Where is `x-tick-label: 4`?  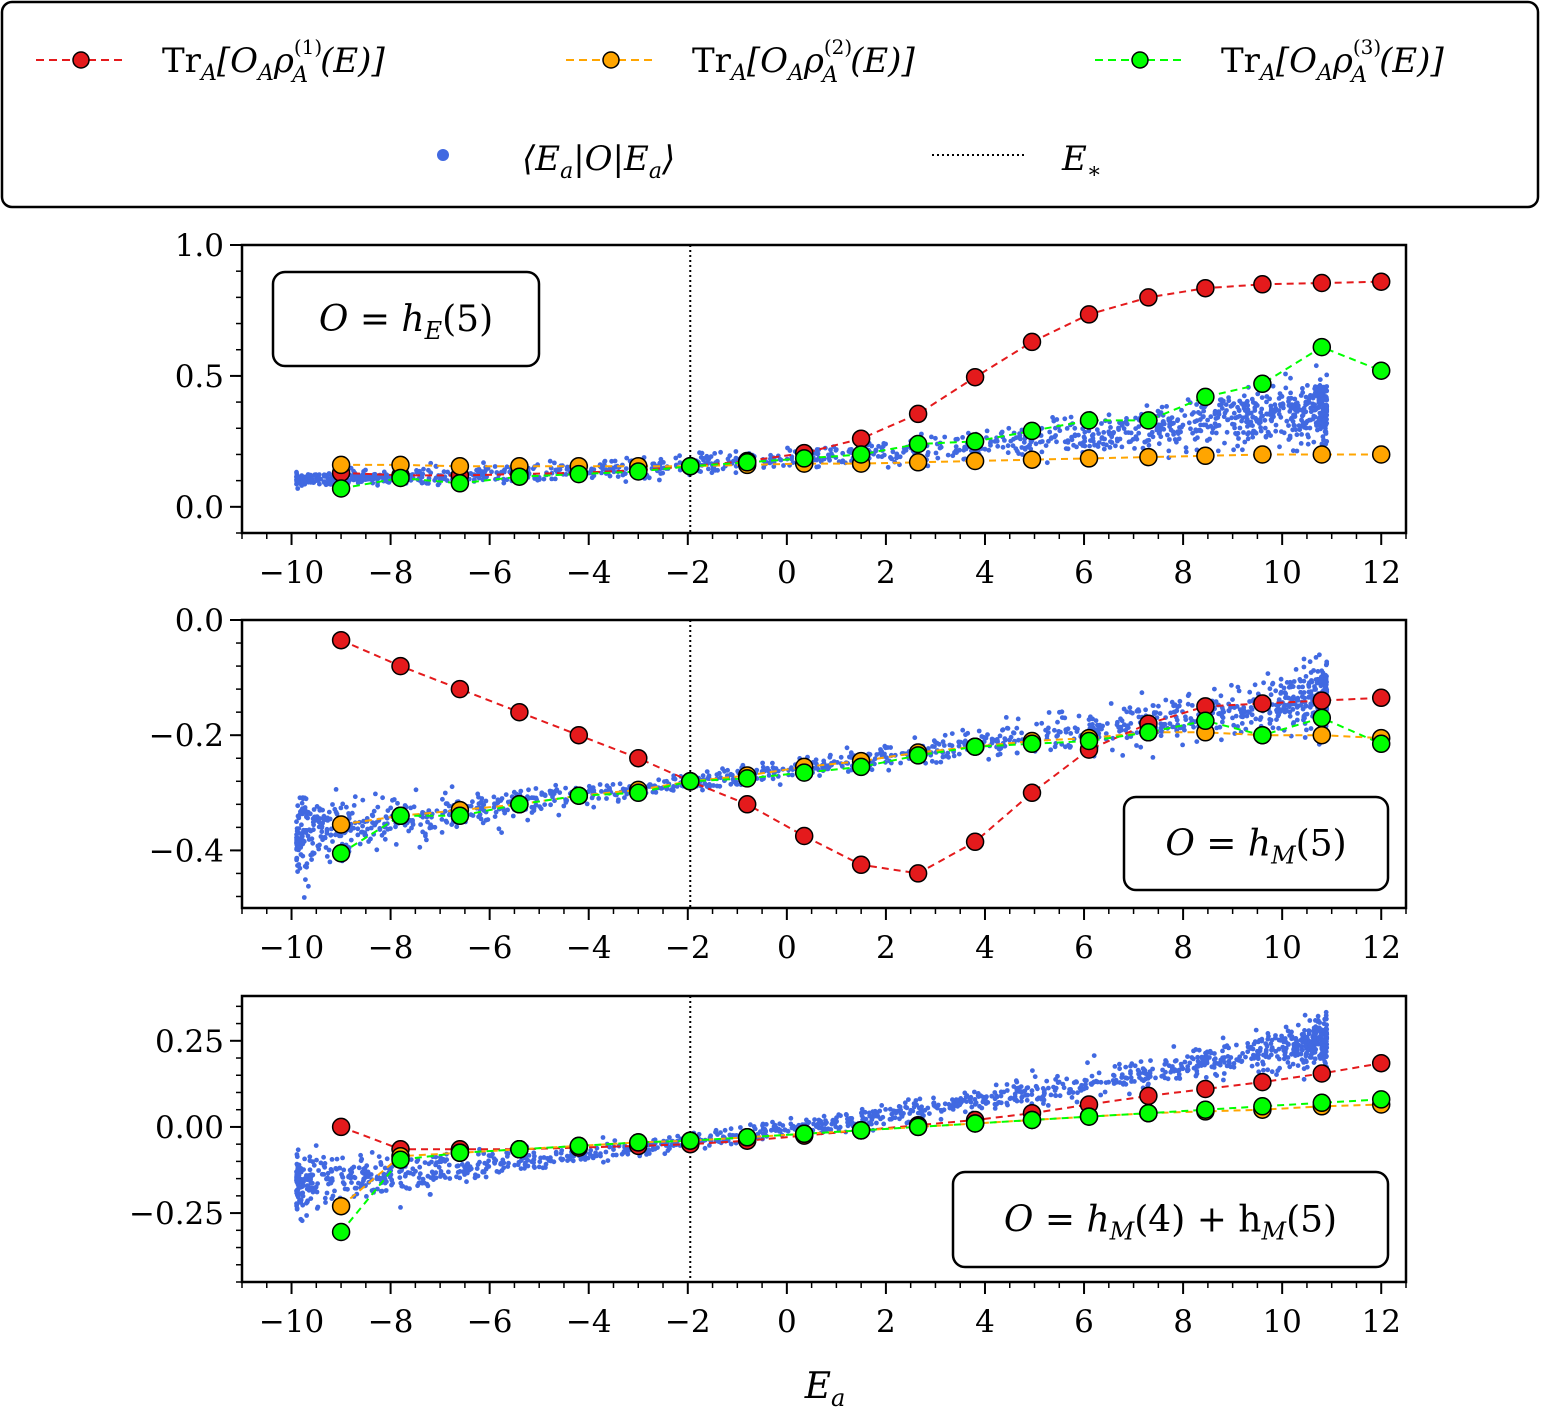 x-tick-label: 4 is located at coordinates (985, 573).